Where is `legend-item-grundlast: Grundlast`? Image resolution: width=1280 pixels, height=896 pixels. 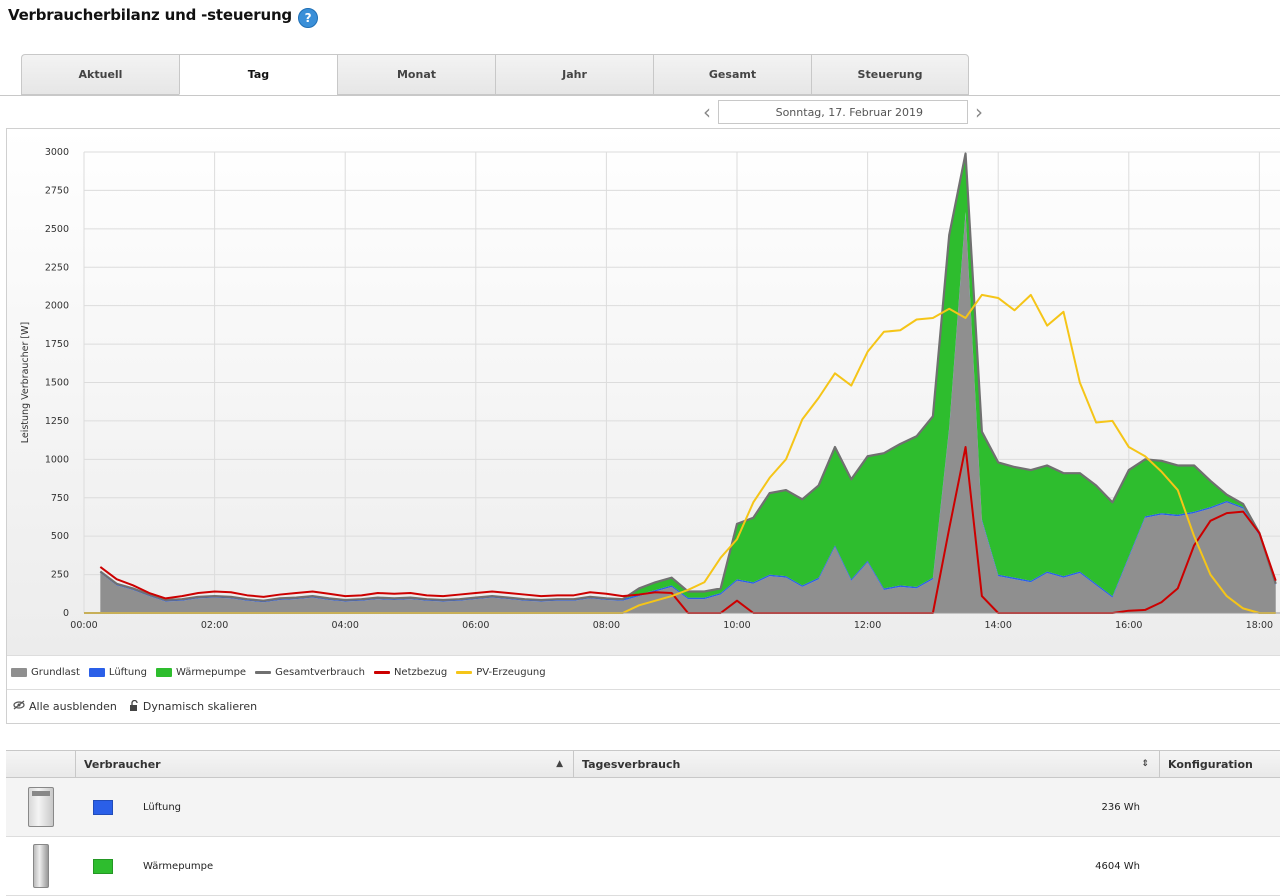 legend-item-grundlast: Grundlast is located at coordinates (45, 672).